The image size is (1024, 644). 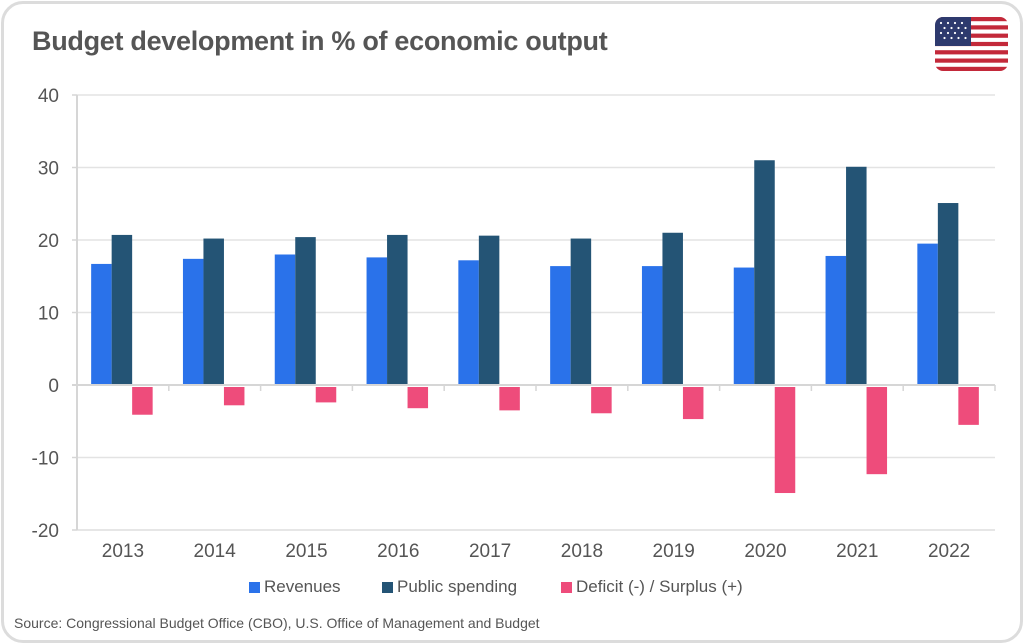 What do you see at coordinates (652, 325) in the screenshot?
I see `bar-revenues-2019` at bounding box center [652, 325].